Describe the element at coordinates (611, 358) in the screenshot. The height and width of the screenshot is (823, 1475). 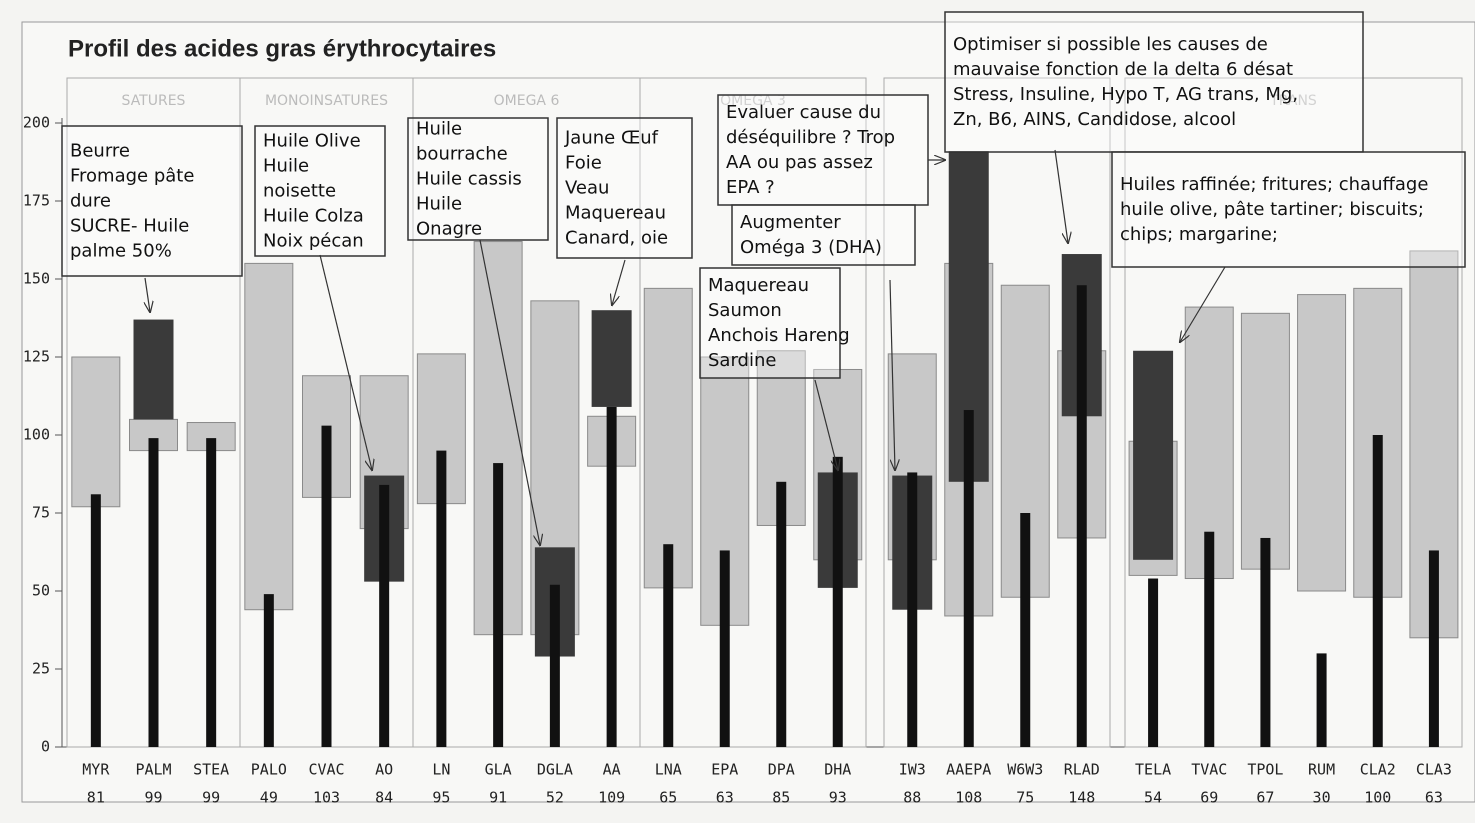
I see `highlight-range` at that location.